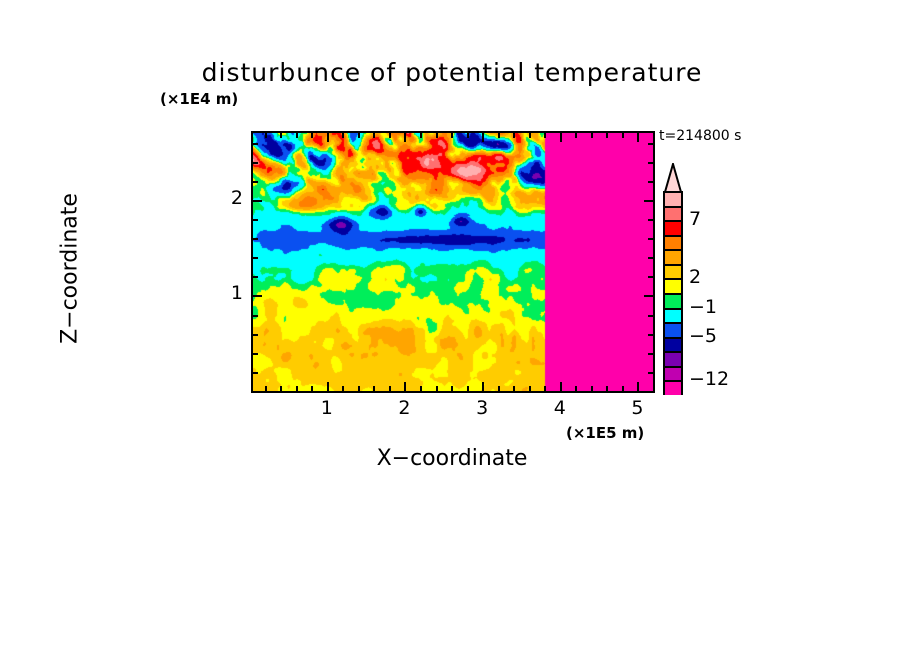  Describe the element at coordinates (605, 433) in the screenshot. I see `x-axis-units: (×1E5 m)` at that location.